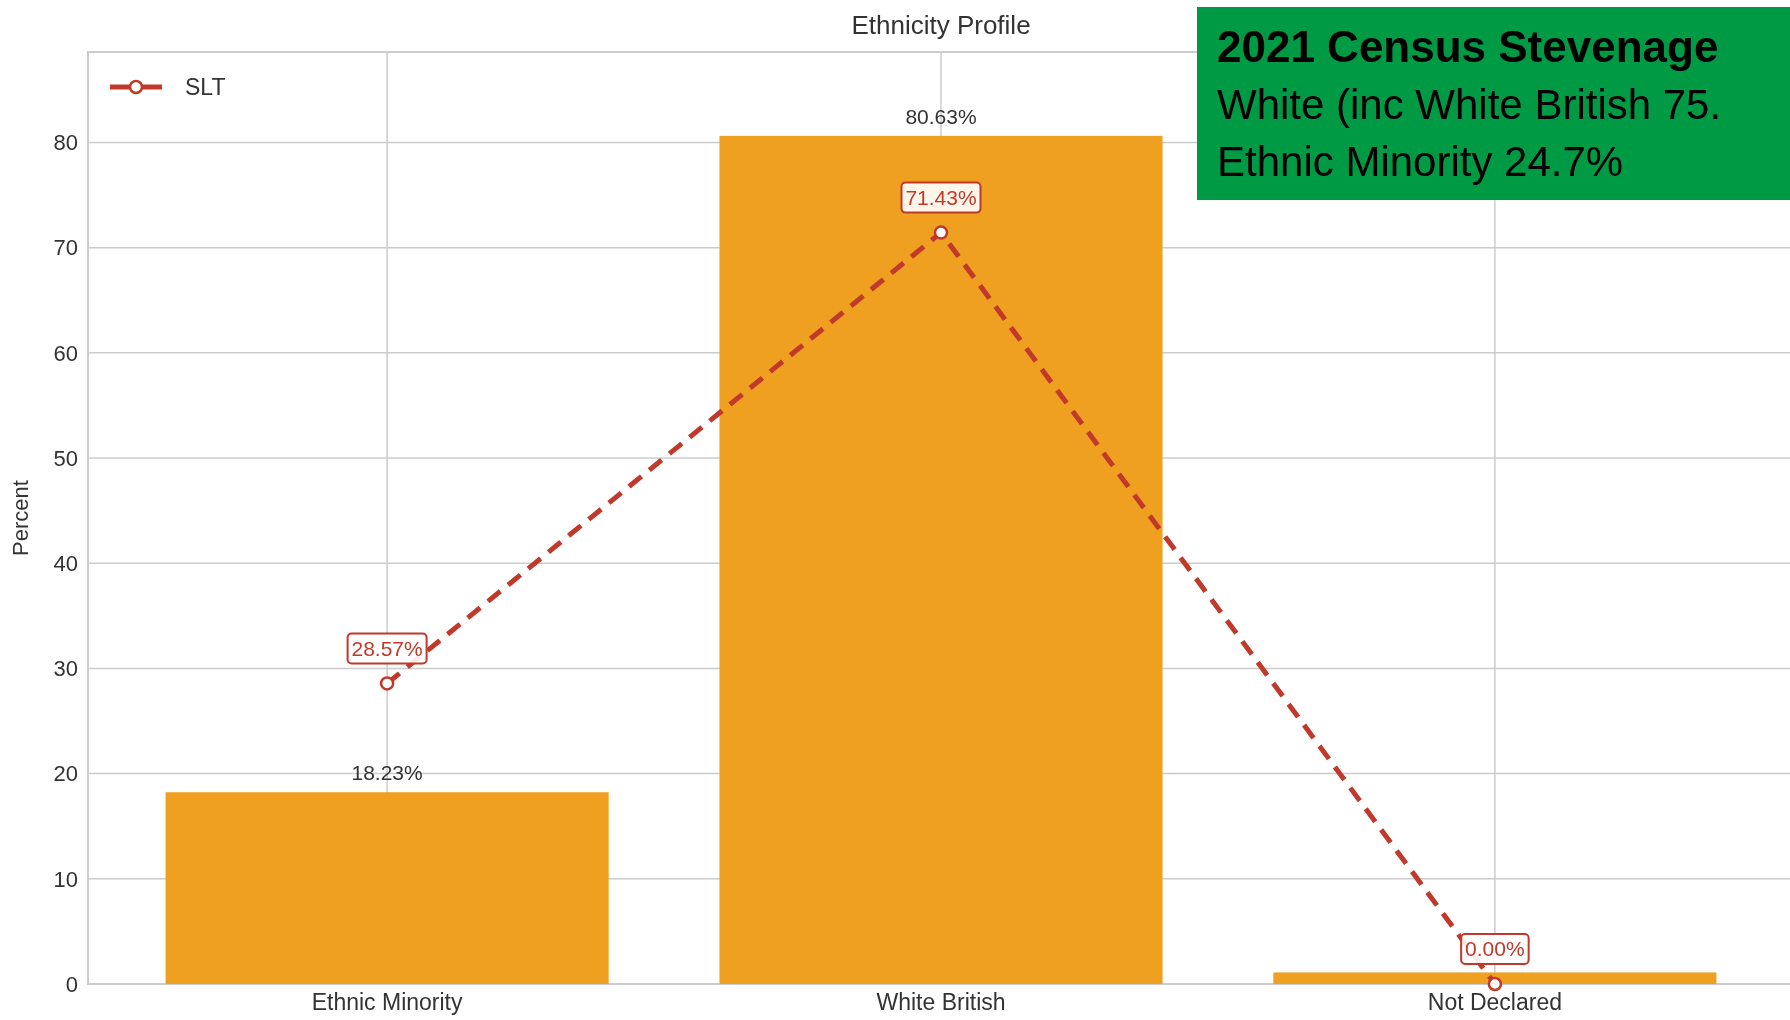  I want to click on chart-title: Ethnicity Profile, so click(941, 25).